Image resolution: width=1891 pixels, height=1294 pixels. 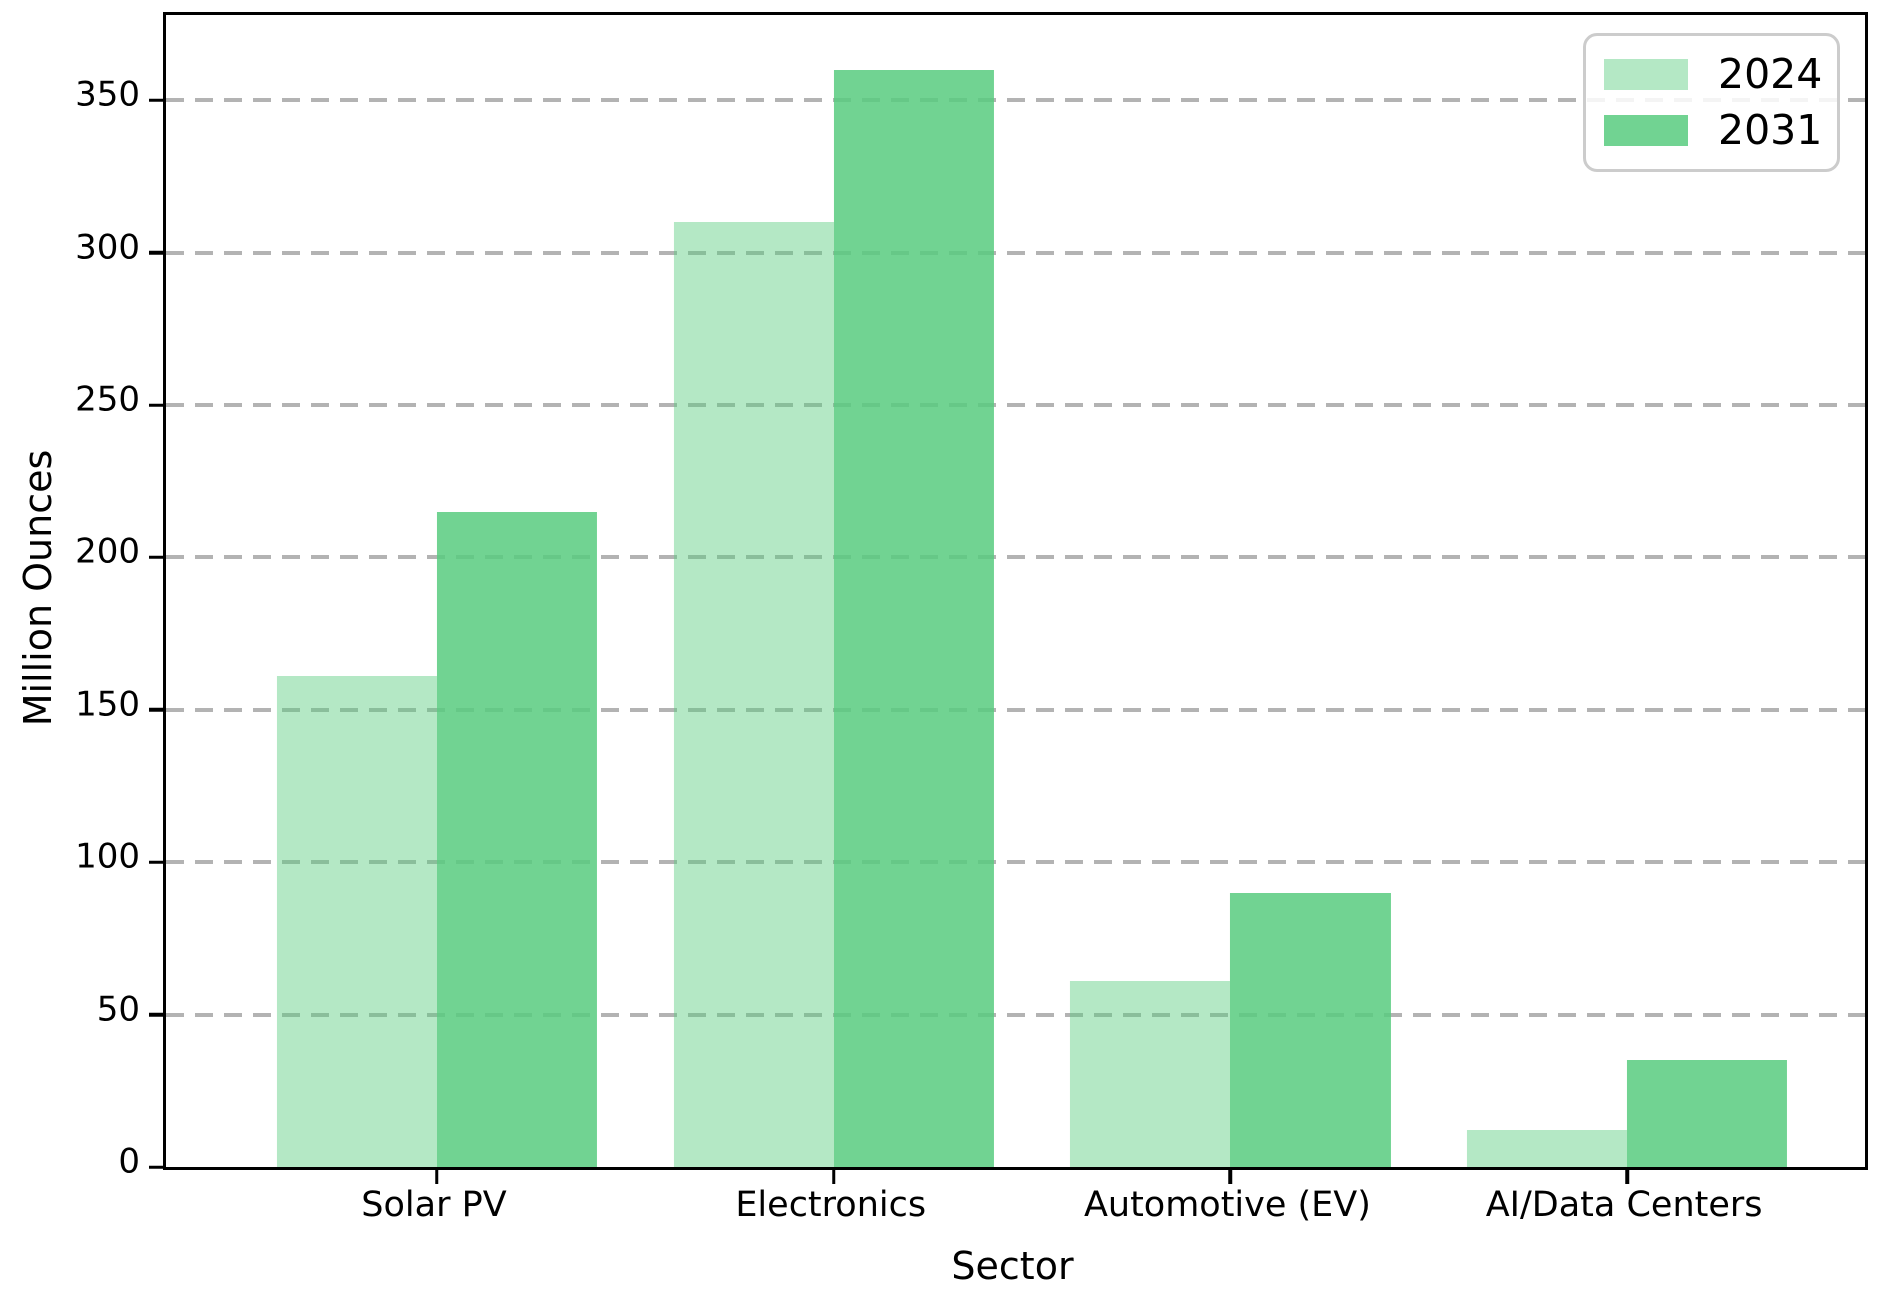 I want to click on bar-2031-Solar PV, so click(x=517, y=839).